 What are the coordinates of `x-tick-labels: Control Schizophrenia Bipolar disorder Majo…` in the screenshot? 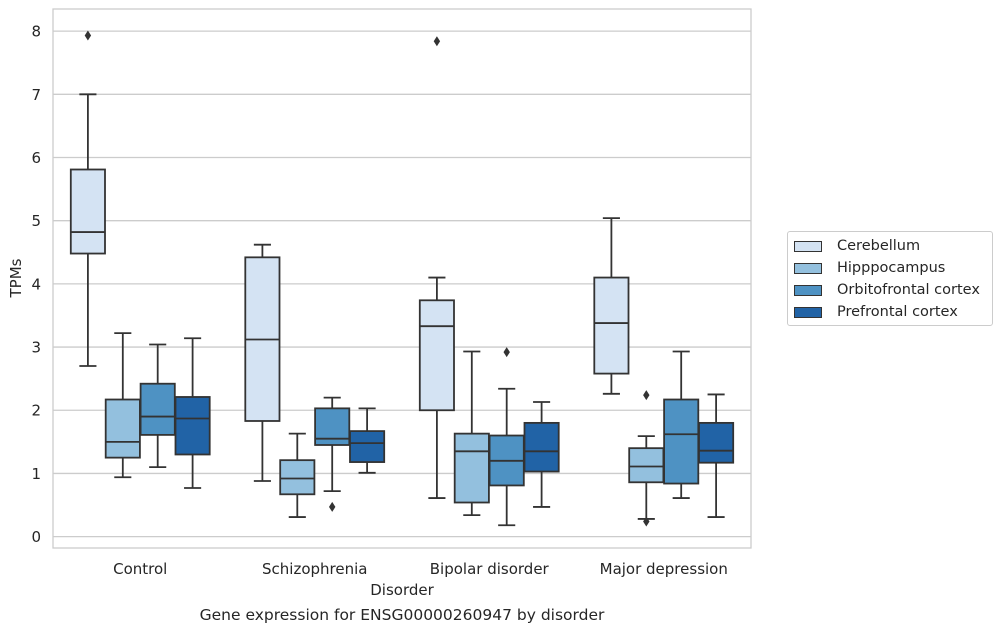 It's located at (420, 569).